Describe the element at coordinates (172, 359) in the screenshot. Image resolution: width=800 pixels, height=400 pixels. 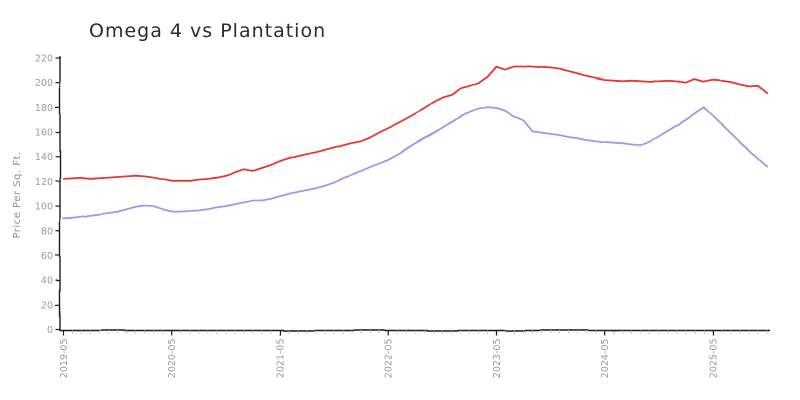
I see `x-tick-label: 2020-05` at that location.